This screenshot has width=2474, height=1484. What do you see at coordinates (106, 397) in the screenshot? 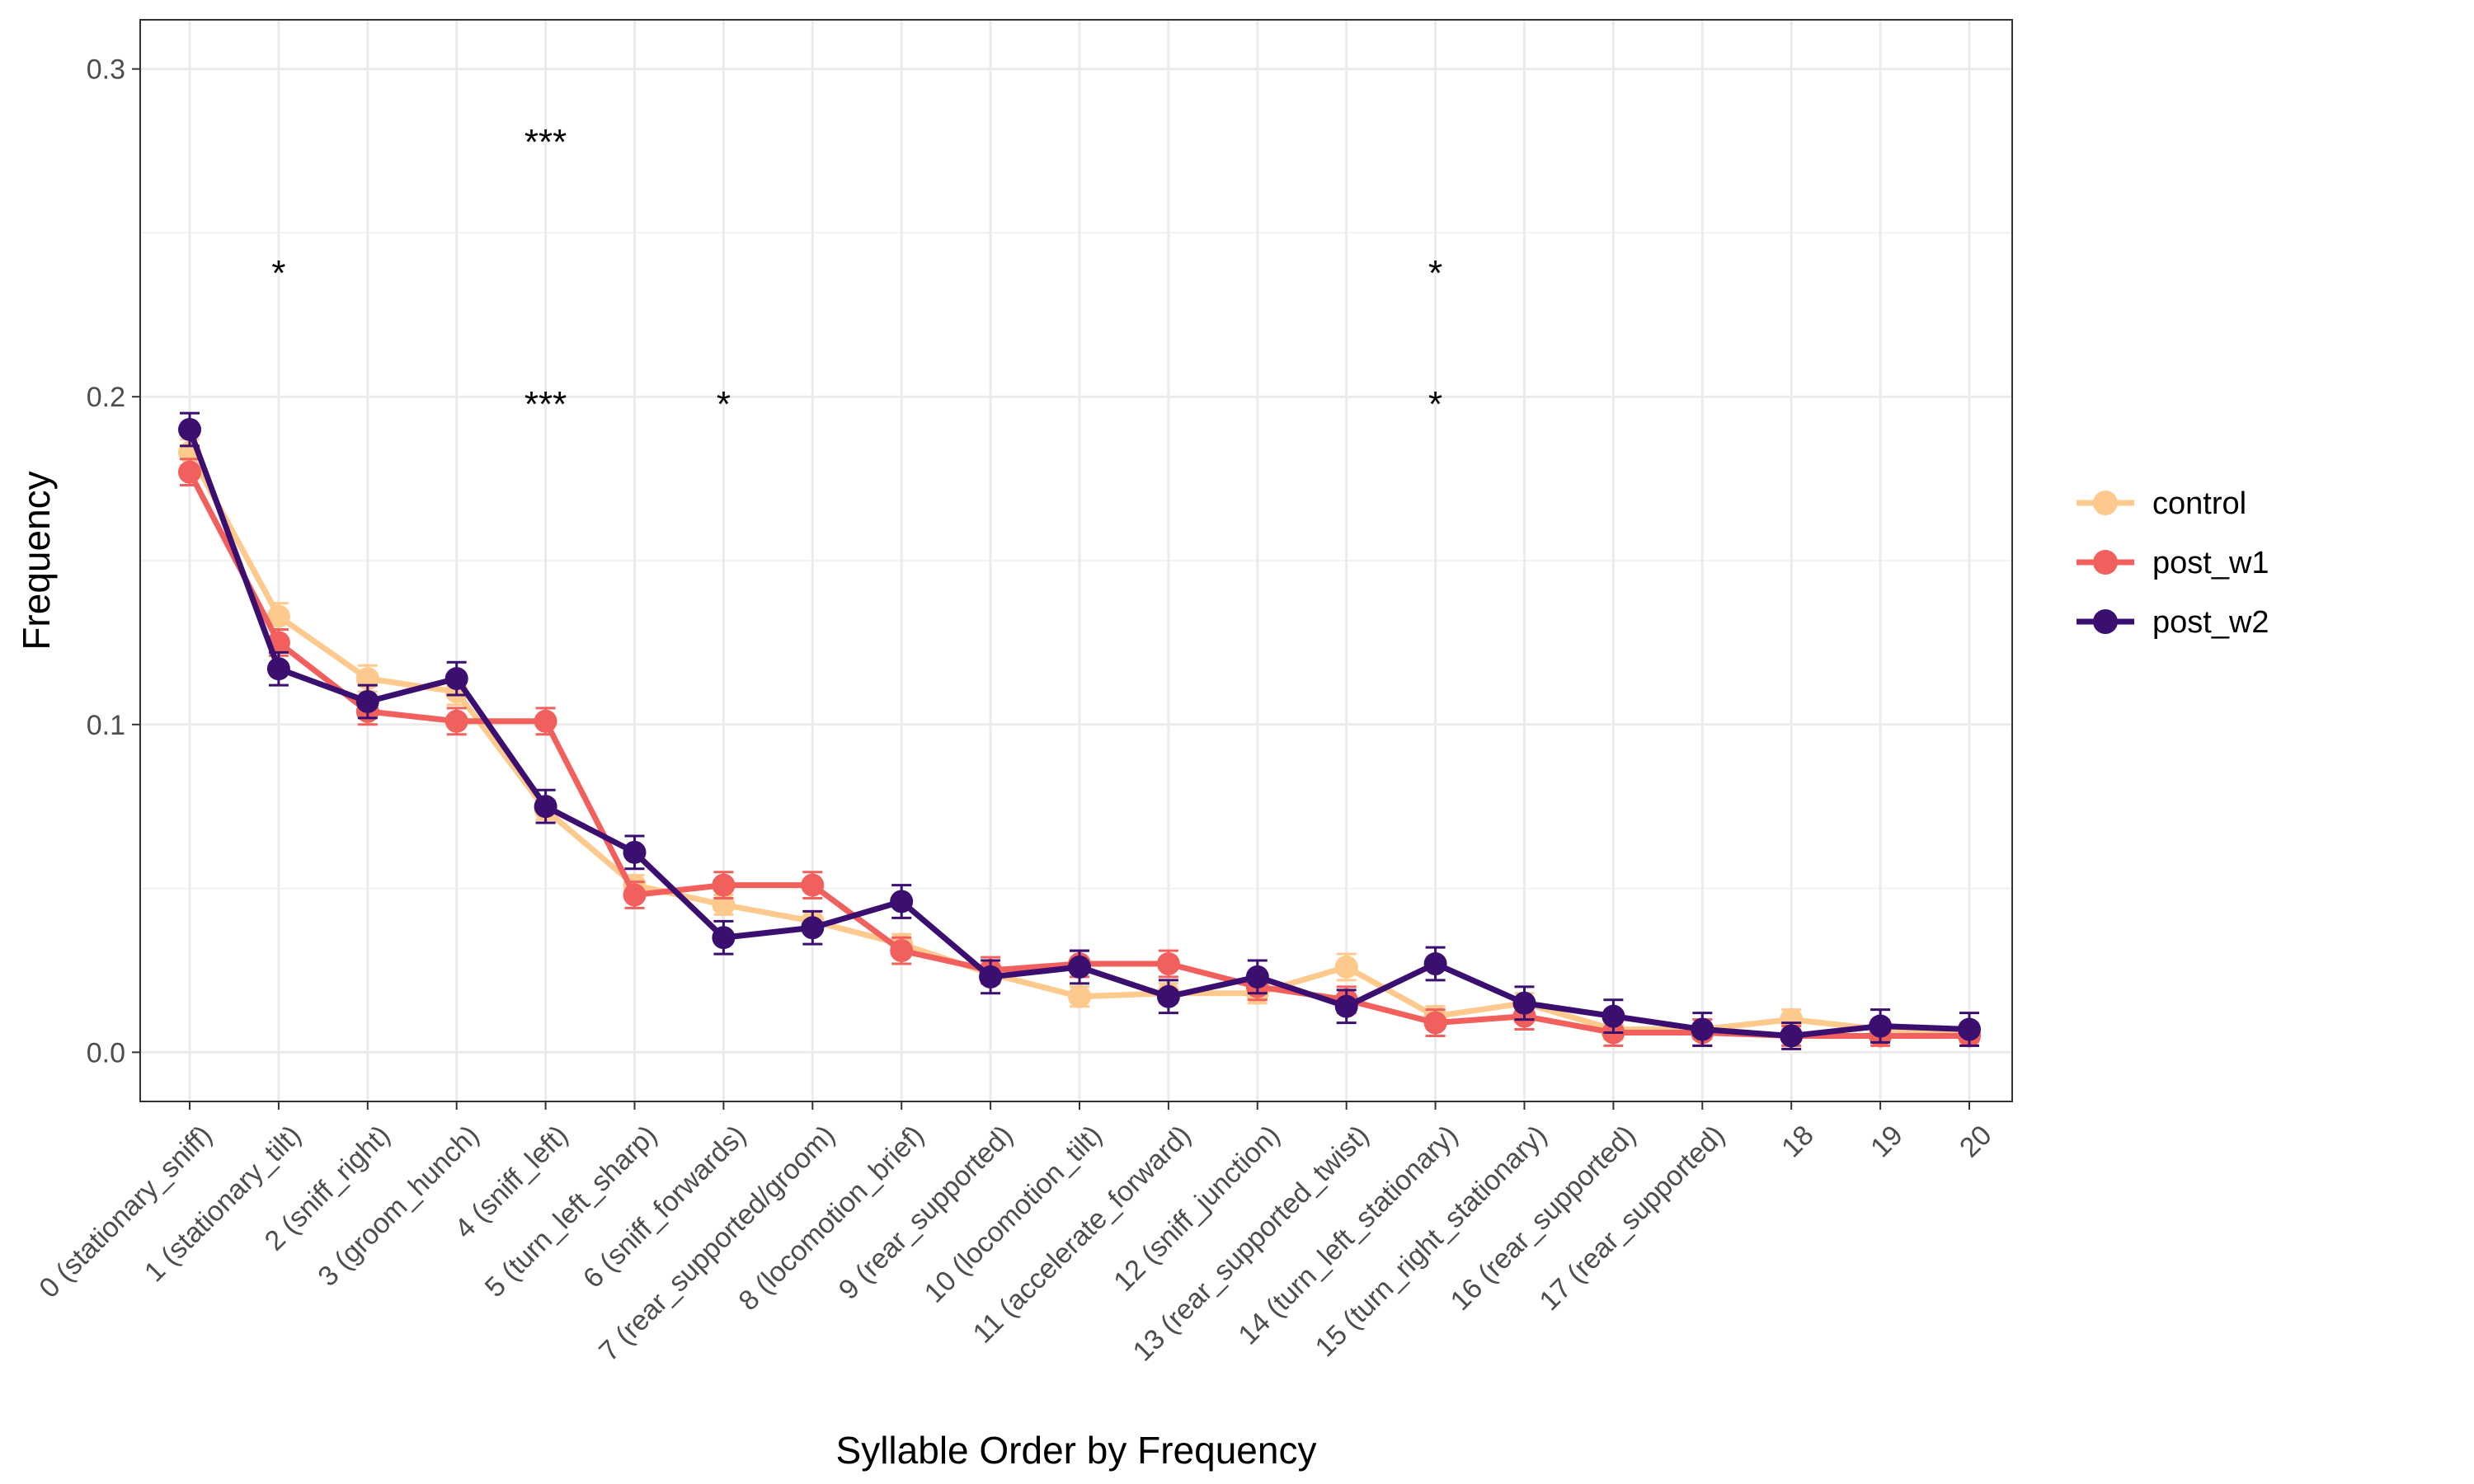
I see `y-tick-label: 0.2` at bounding box center [106, 397].